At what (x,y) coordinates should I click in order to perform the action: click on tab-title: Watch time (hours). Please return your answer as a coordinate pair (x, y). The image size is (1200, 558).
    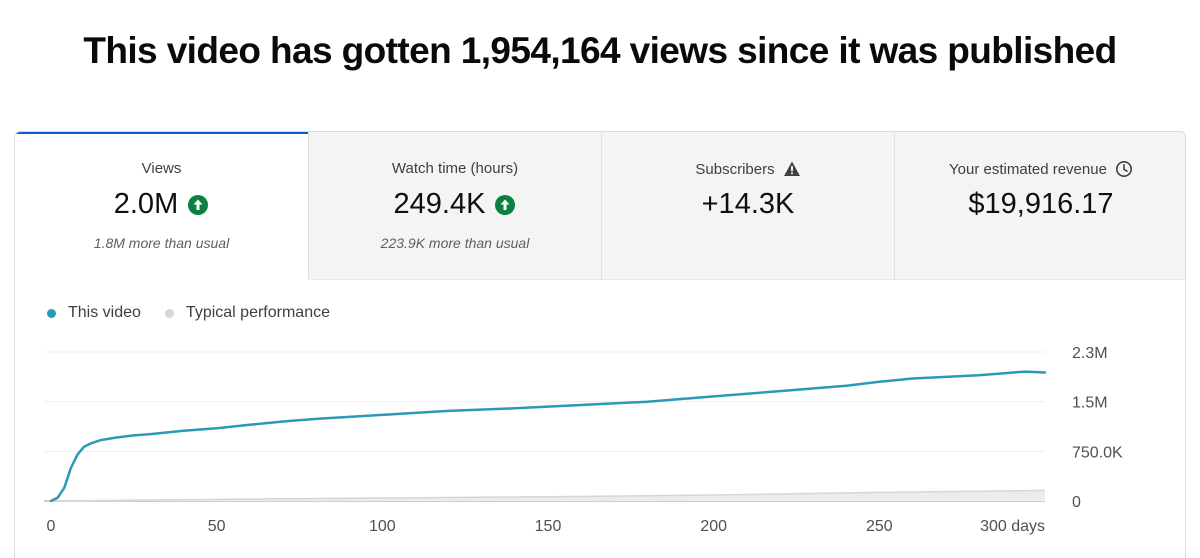
    Looking at the image, I should click on (455, 168).